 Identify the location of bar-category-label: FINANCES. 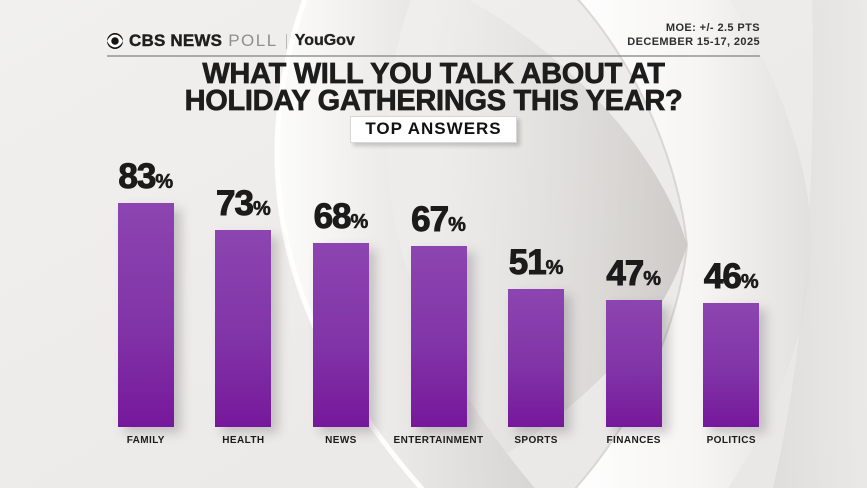
(633, 440).